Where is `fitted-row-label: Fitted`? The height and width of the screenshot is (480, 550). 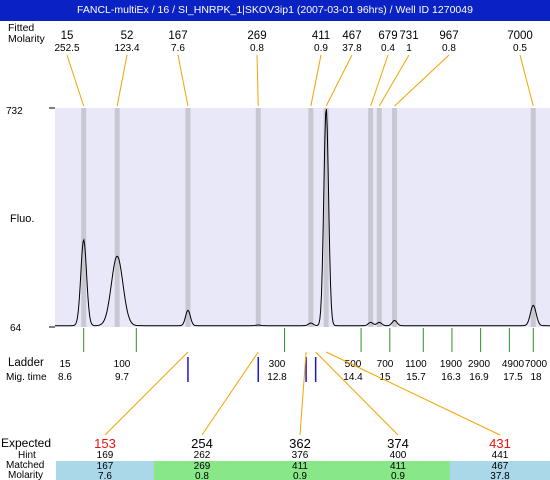 fitted-row-label: Fitted is located at coordinates (21, 28).